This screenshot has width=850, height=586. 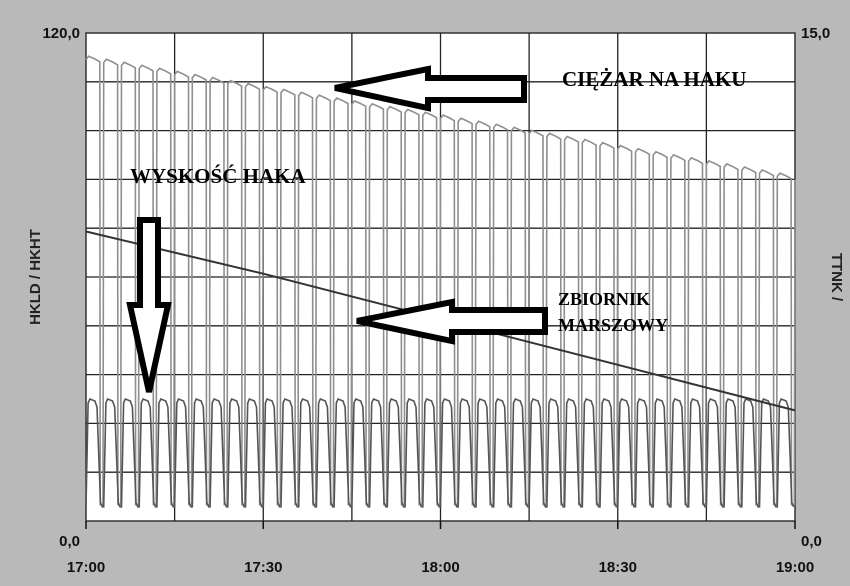 I want to click on block-height-arrow, so click(x=149, y=305).